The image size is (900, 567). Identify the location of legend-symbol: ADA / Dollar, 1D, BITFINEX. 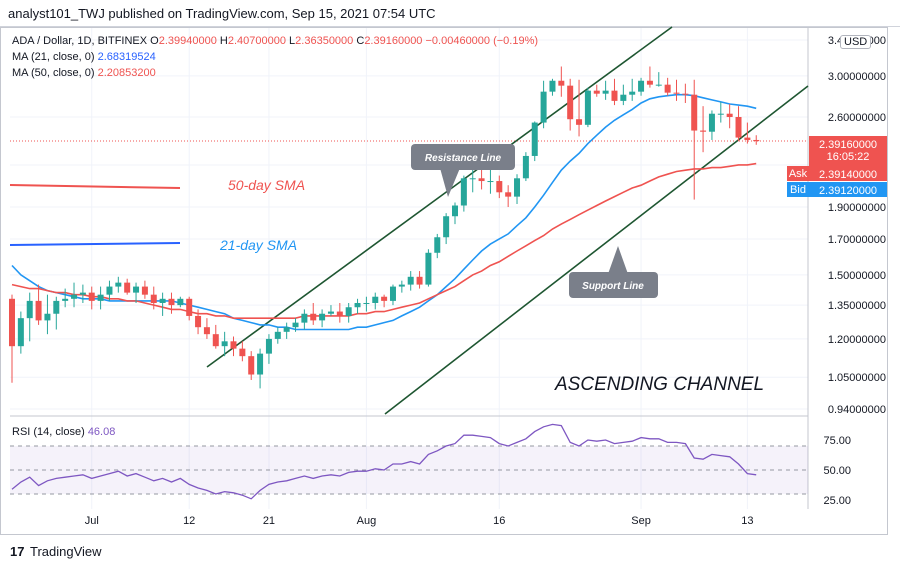
(80, 41).